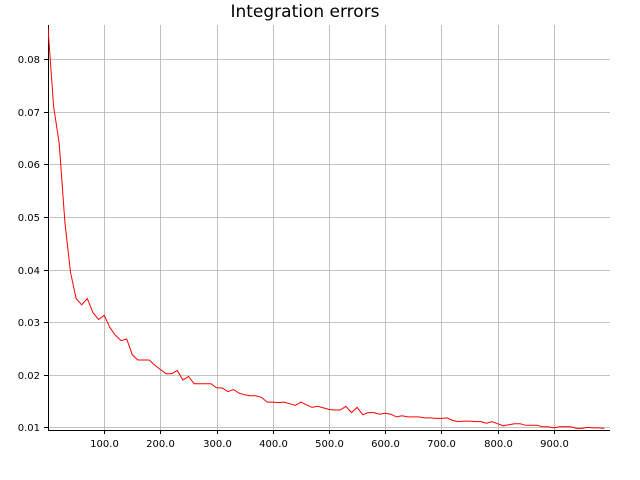  What do you see at coordinates (29, 428) in the screenshot?
I see `y-tick-label: 0.01` at bounding box center [29, 428].